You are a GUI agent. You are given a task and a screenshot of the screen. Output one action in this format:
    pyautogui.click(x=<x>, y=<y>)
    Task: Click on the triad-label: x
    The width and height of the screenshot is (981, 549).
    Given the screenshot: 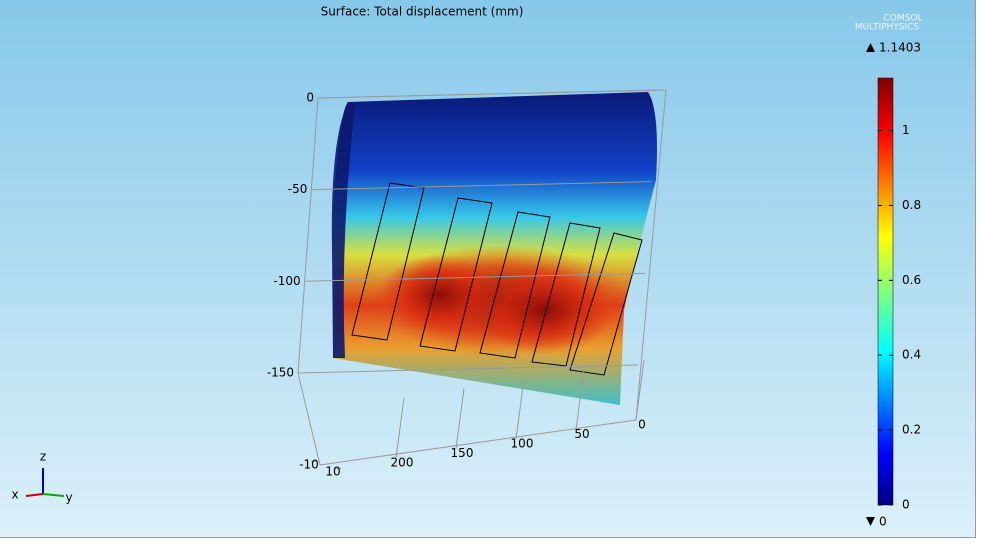 What is the action you would take?
    pyautogui.click(x=14, y=495)
    